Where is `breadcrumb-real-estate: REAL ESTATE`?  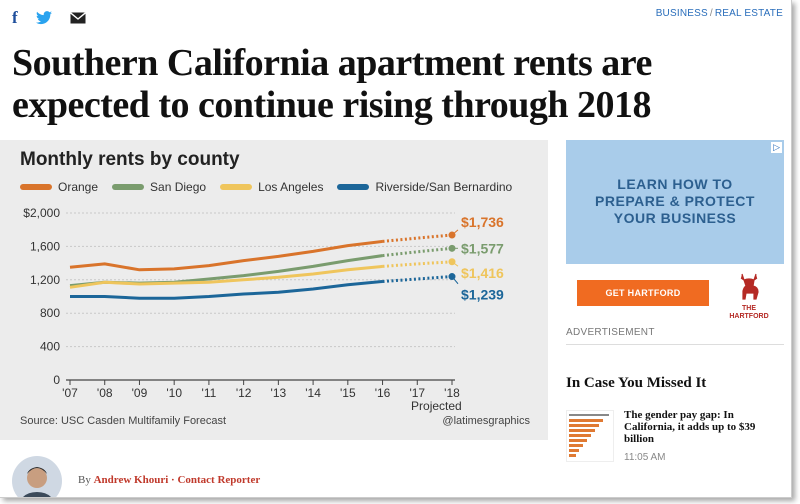 breadcrumb-real-estate: REAL ESTATE is located at coordinates (748, 13).